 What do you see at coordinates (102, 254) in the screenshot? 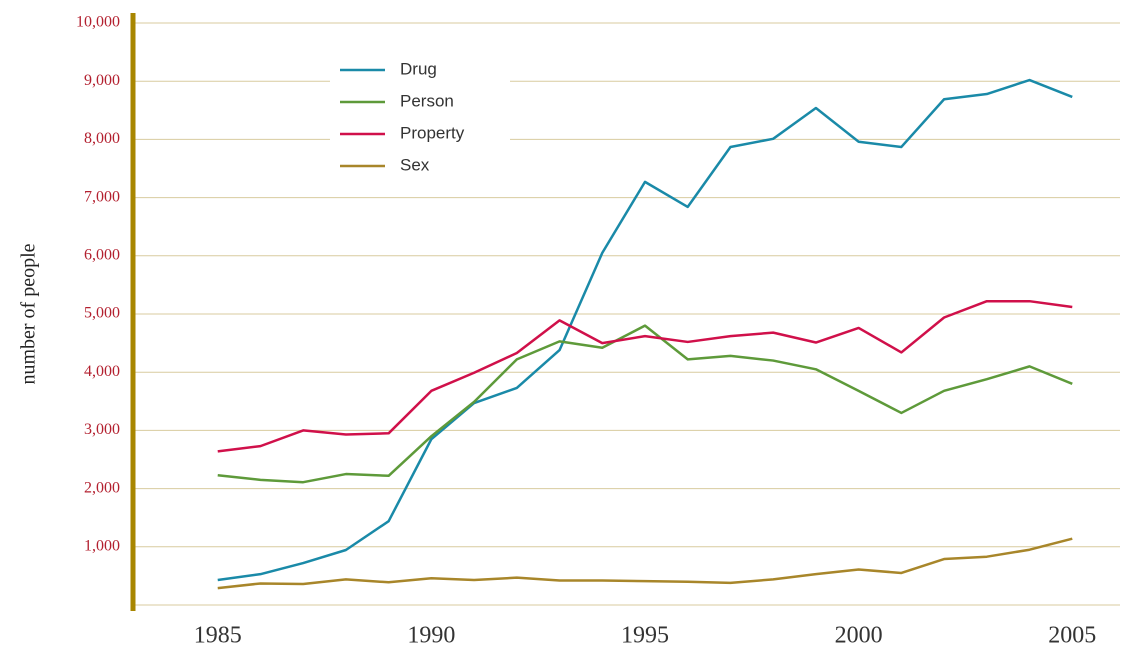
I see `y-tick-label: 6,000` at bounding box center [102, 254].